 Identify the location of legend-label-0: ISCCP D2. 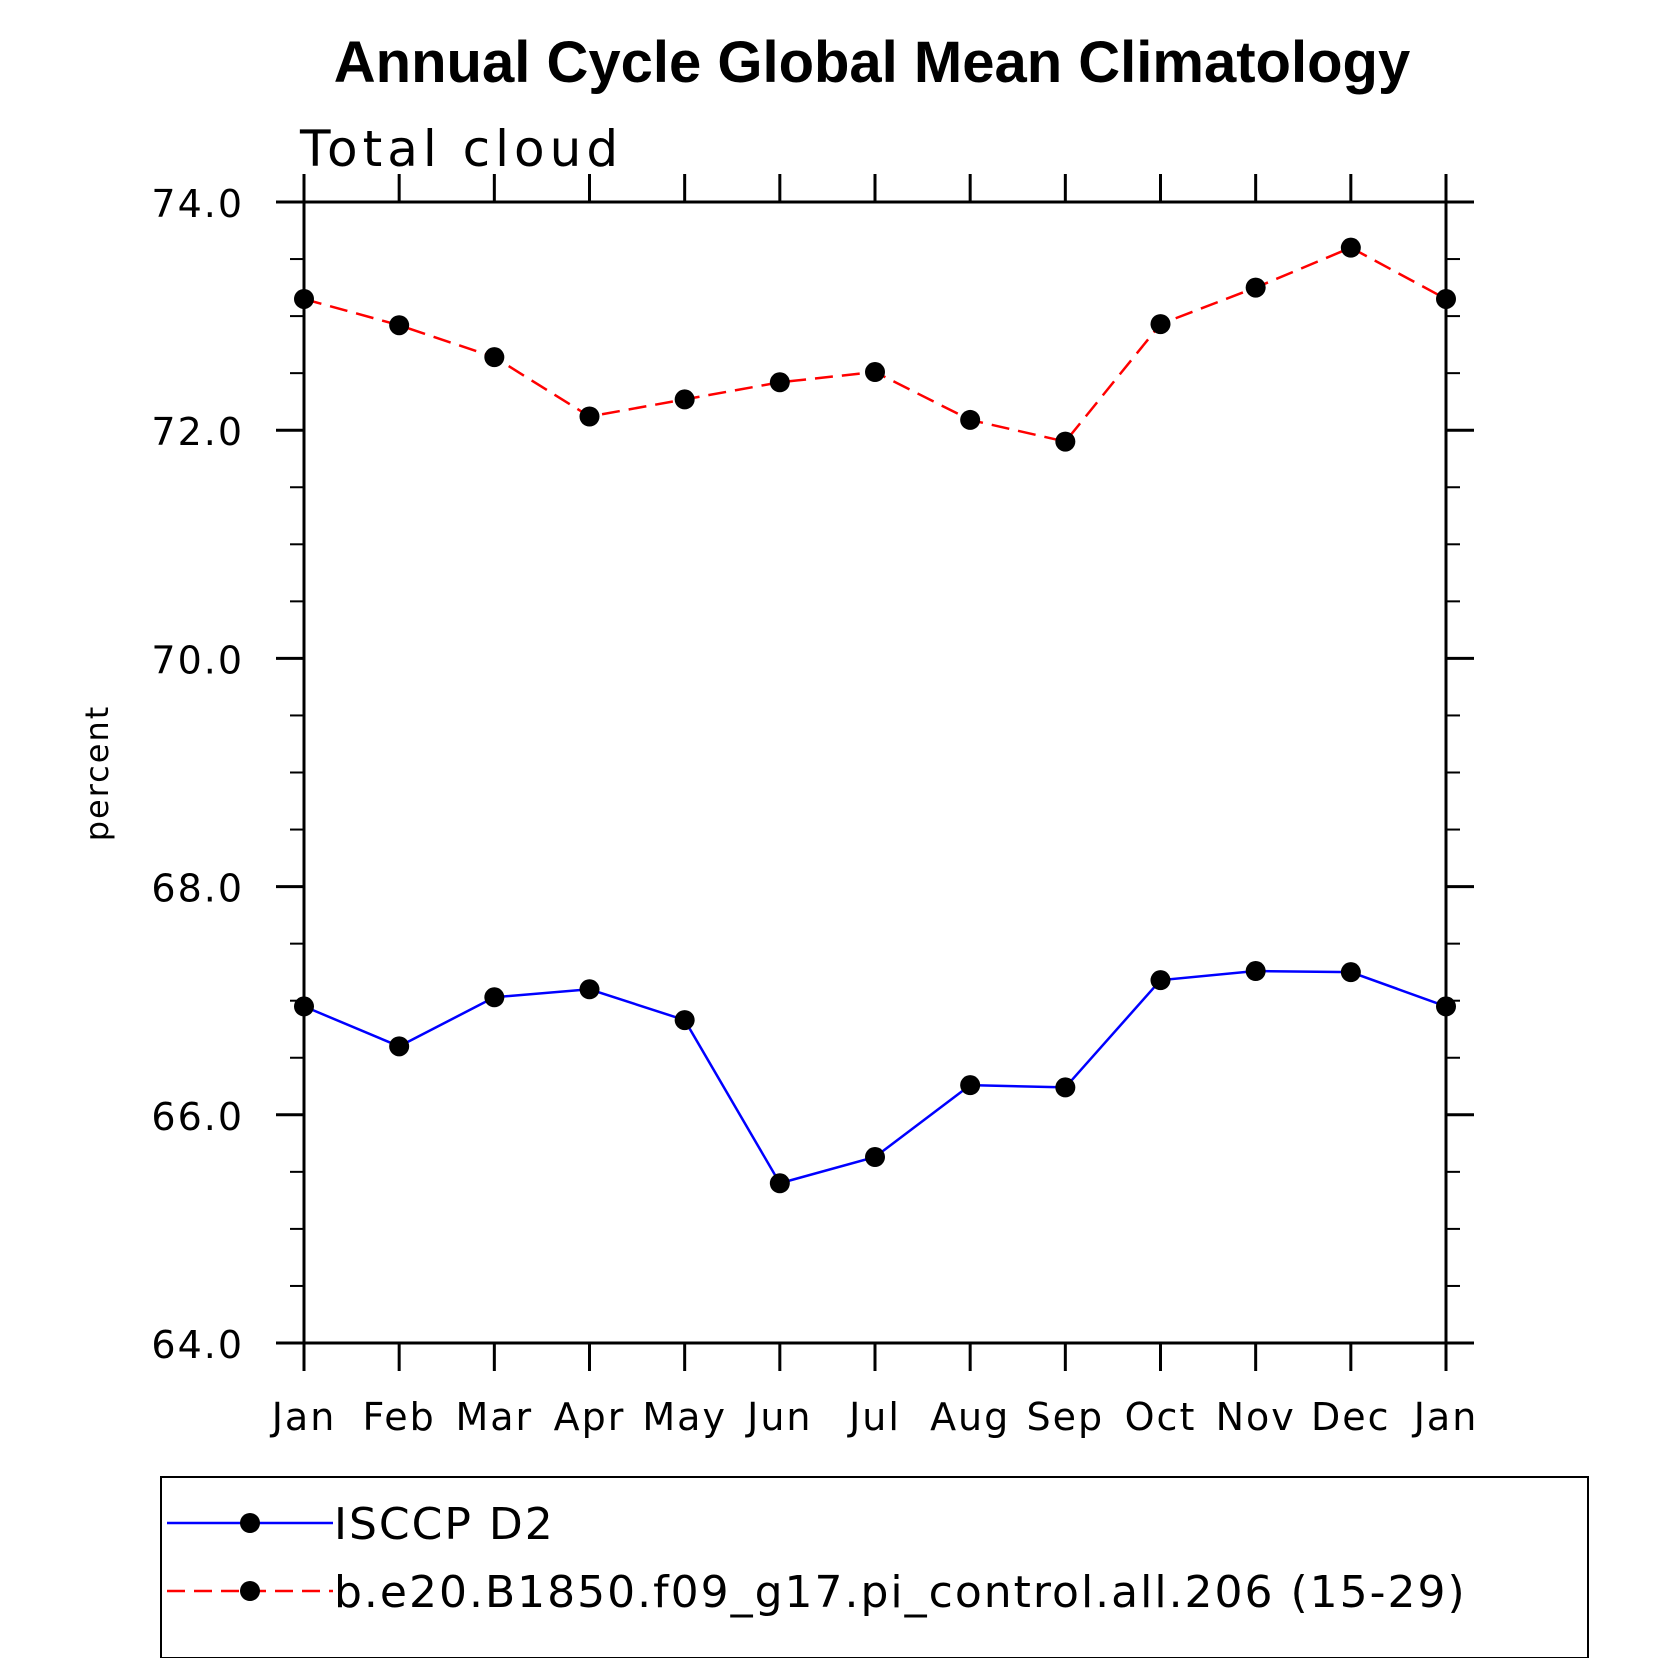
(444, 1524).